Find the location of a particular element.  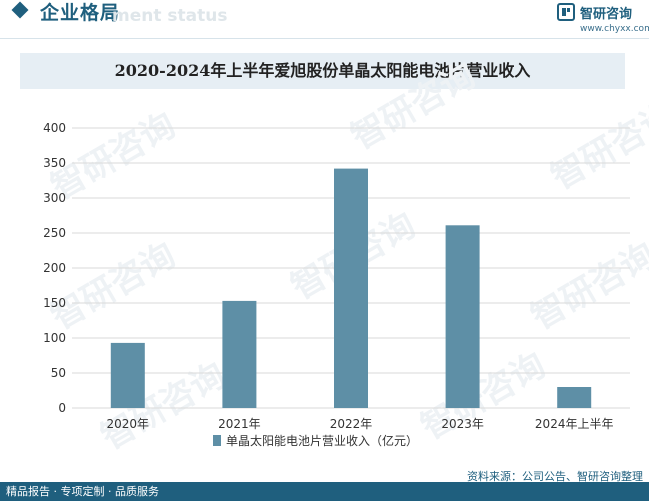

legend: 单晶太阳能电池片营业收入（亿元） is located at coordinates (315, 440).